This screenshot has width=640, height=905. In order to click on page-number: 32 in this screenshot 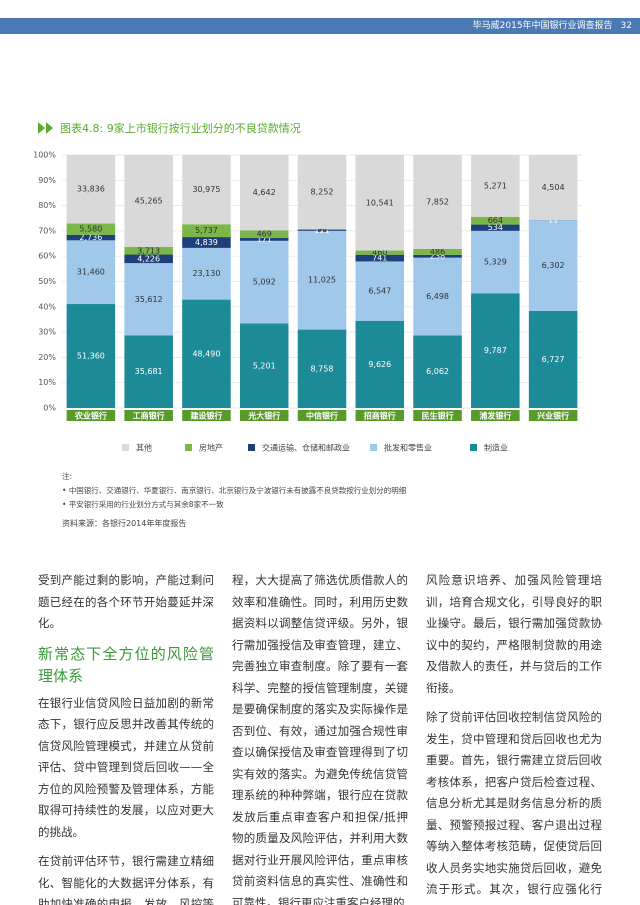, I will do `click(626, 26)`.